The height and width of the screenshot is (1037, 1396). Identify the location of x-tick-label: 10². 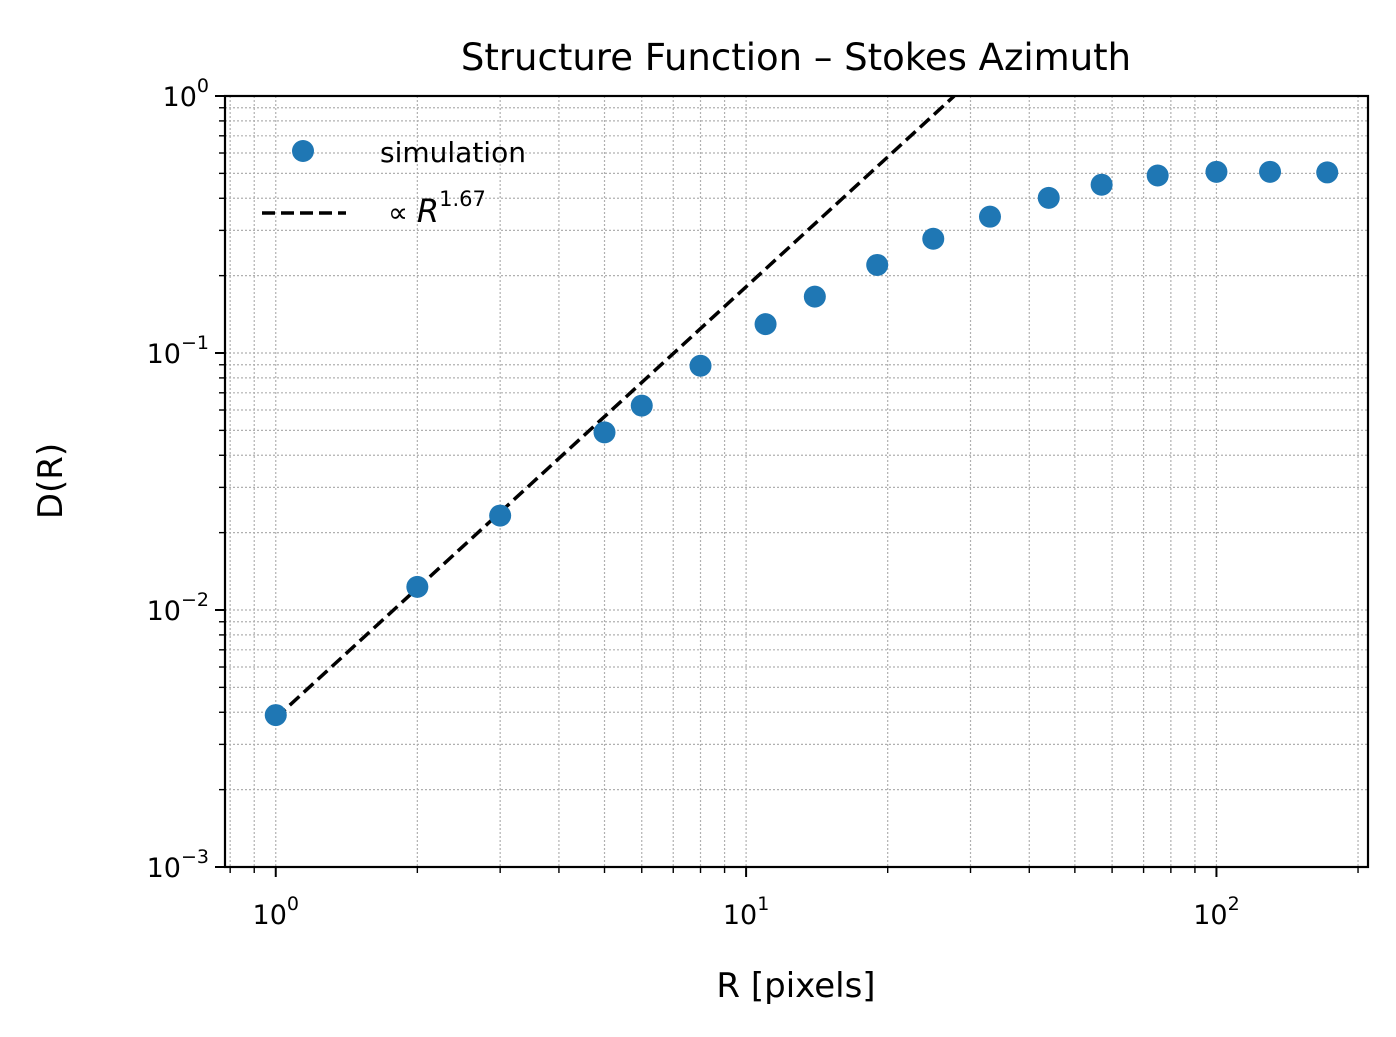
(1216, 912).